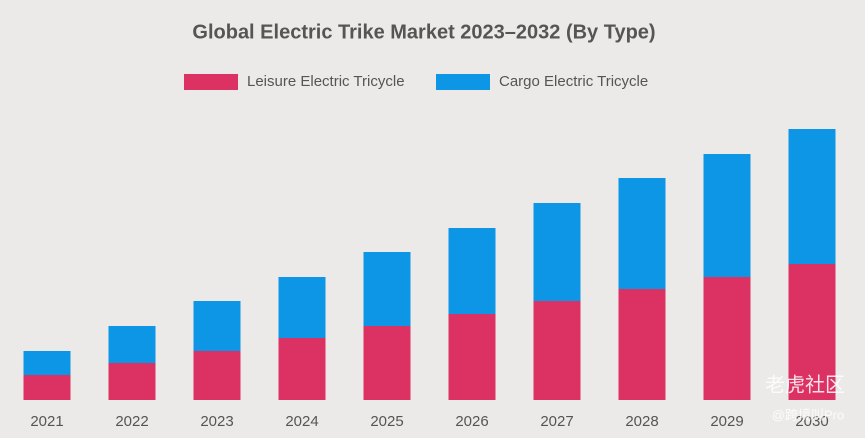  Describe the element at coordinates (46, 421) in the screenshot. I see `x-tick-label: 2021` at that location.